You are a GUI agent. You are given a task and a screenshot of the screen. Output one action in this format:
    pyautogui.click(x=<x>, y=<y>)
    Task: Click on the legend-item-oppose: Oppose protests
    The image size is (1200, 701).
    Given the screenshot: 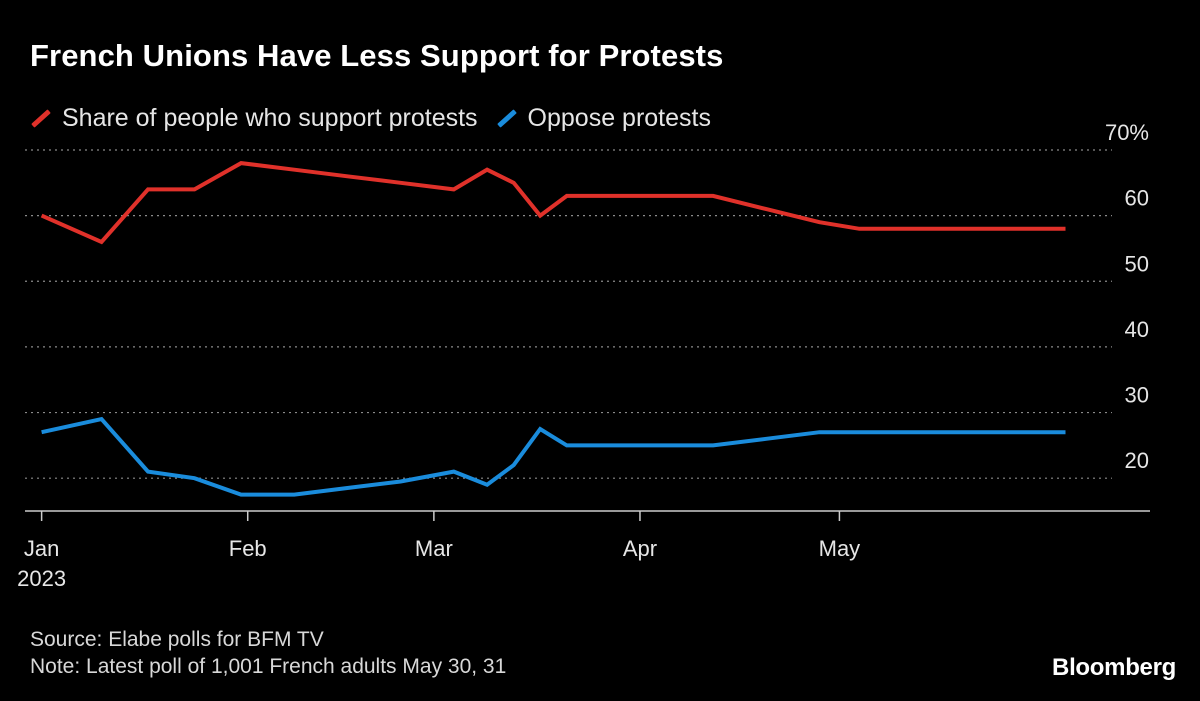 What is the action you would take?
    pyautogui.click(x=603, y=118)
    